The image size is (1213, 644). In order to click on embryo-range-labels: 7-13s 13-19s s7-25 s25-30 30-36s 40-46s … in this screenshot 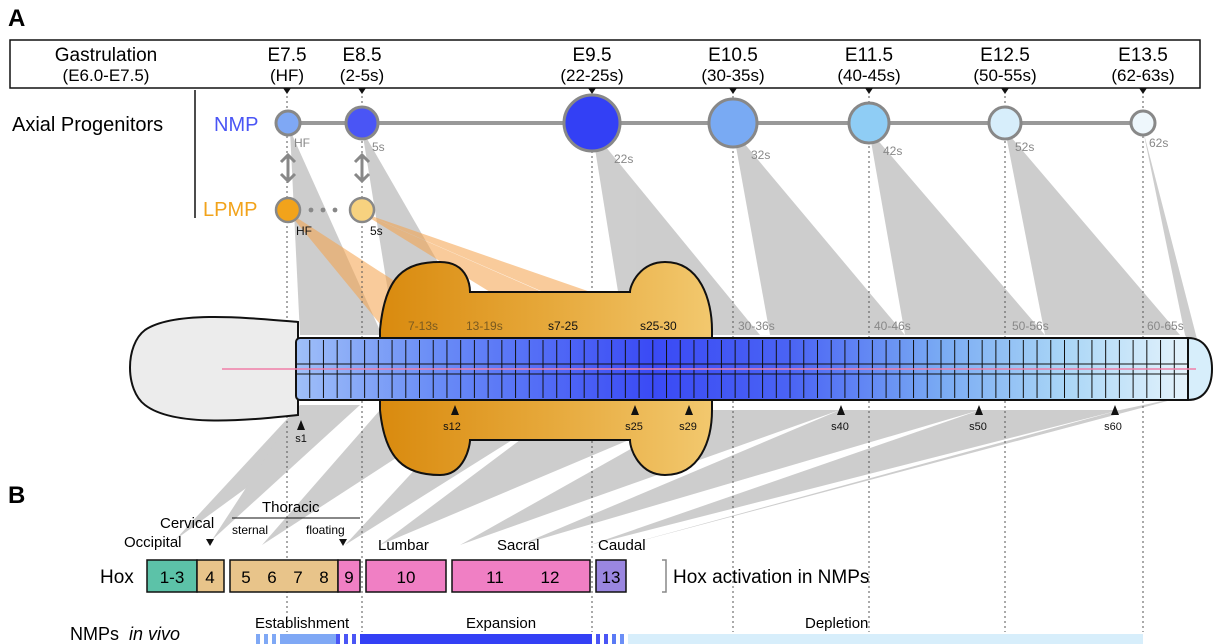, I will do `click(796, 326)`.